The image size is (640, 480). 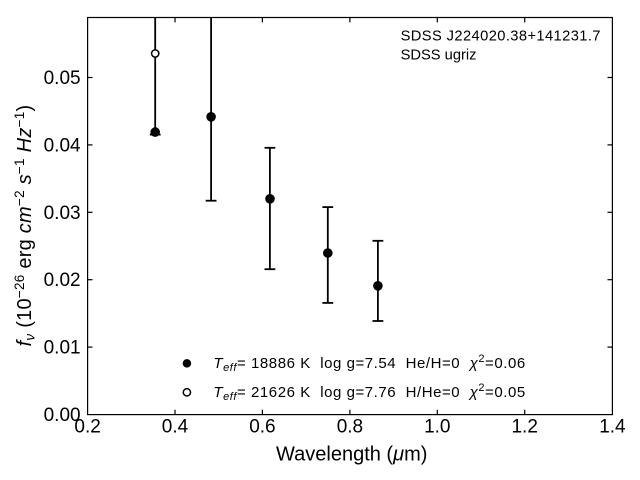 What do you see at coordinates (62, 145) in the screenshot?
I see `svg-text: 0.04` at bounding box center [62, 145].